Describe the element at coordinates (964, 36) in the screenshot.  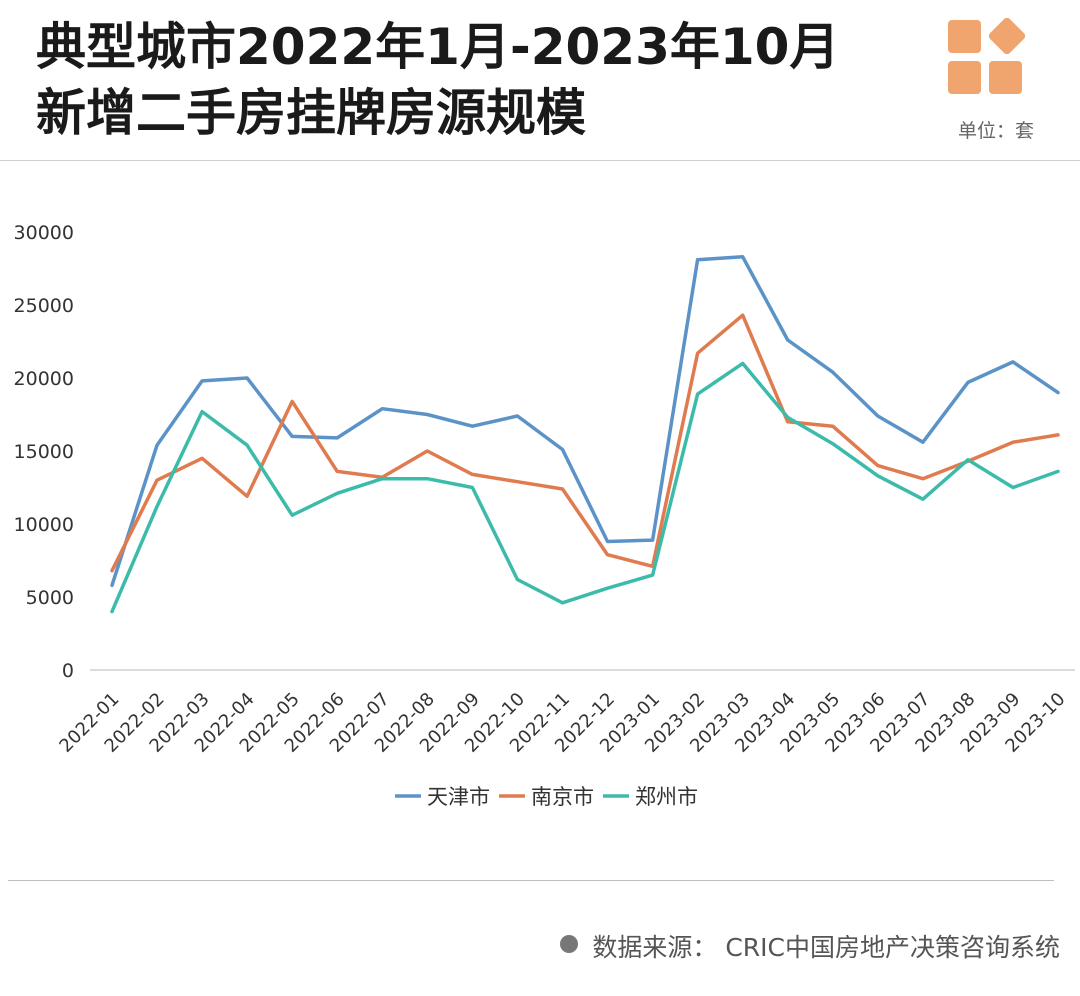
I see `logo-square-top-left` at that location.